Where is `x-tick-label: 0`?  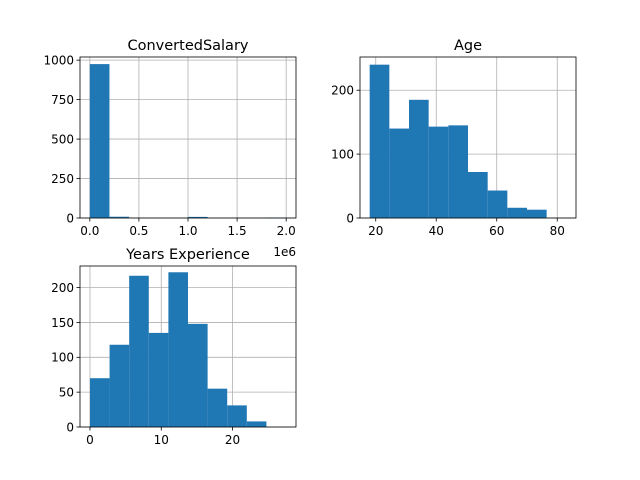
x-tick-label: 0 is located at coordinates (90, 440).